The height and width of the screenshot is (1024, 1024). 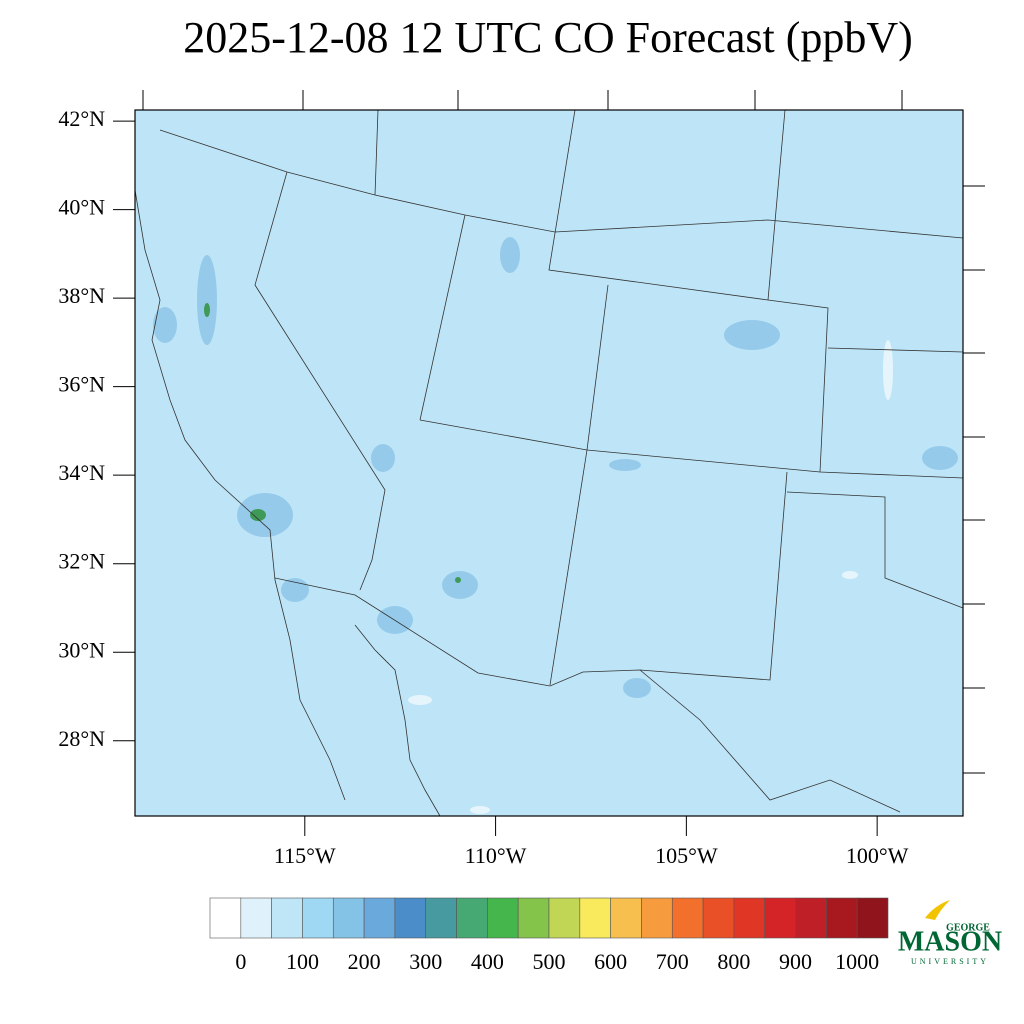 What do you see at coordinates (305, 855) in the screenshot?
I see `lon-tick-label: 115°W` at bounding box center [305, 855].